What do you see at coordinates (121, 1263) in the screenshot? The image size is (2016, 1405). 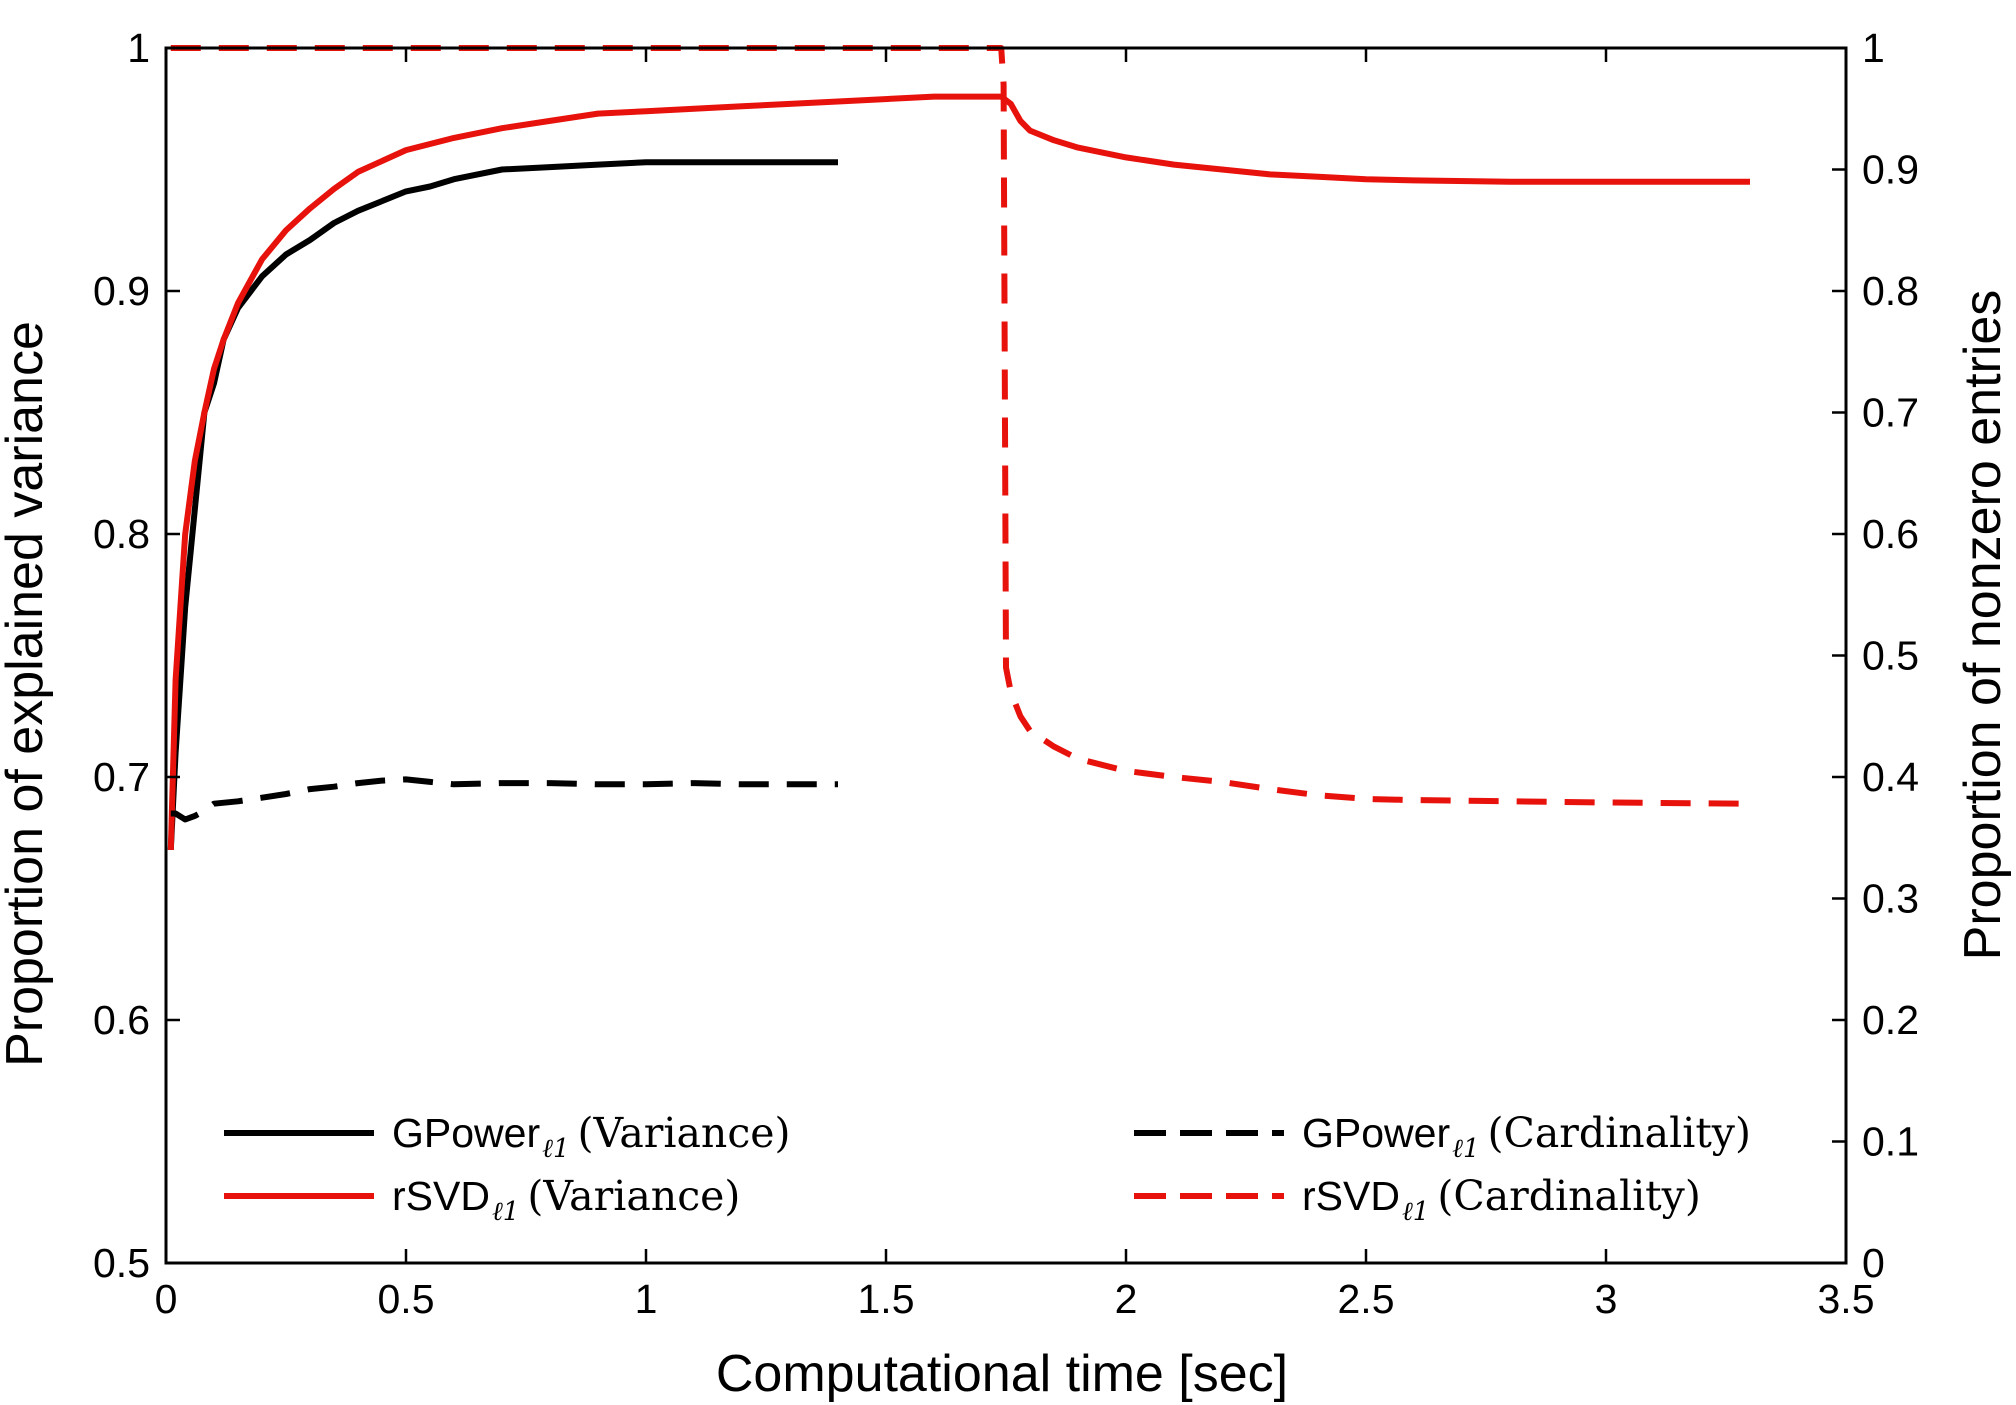 I see `y-left-tick-label: 0.5` at bounding box center [121, 1263].